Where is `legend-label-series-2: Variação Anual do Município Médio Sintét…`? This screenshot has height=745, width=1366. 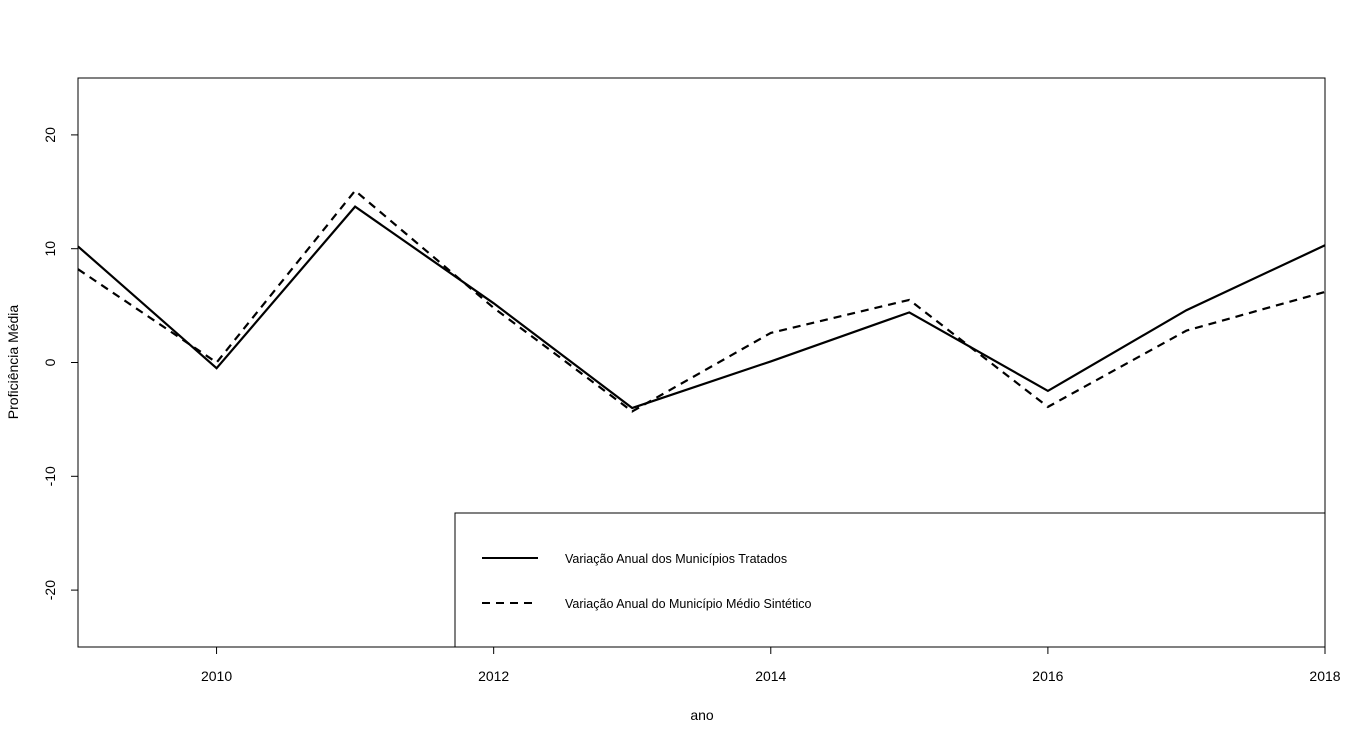
legend-label-series-2: Variação Anual do Município Médio Sintét… is located at coordinates (688, 604).